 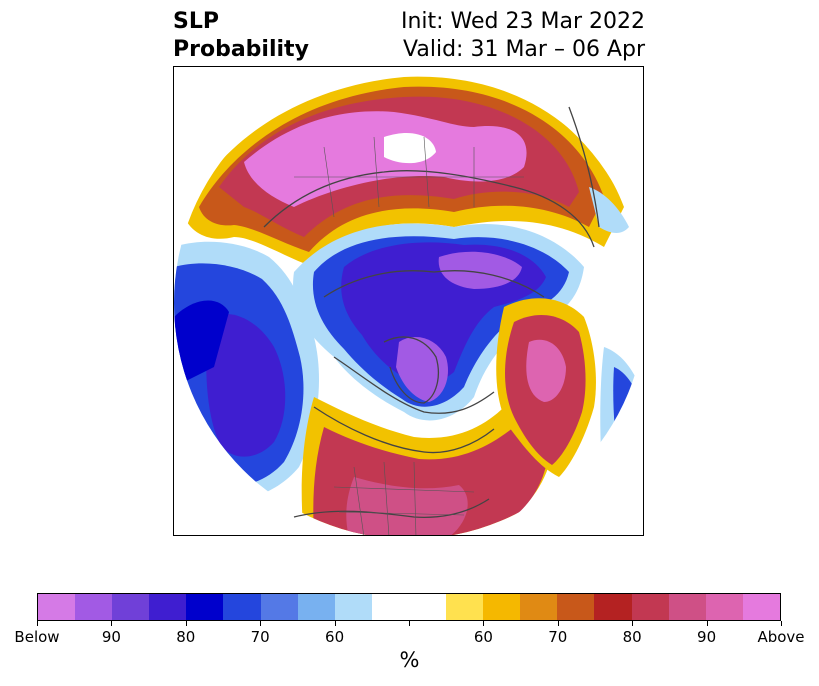 What do you see at coordinates (609, 210) in the screenshot?
I see `scandinavia-below` at bounding box center [609, 210].